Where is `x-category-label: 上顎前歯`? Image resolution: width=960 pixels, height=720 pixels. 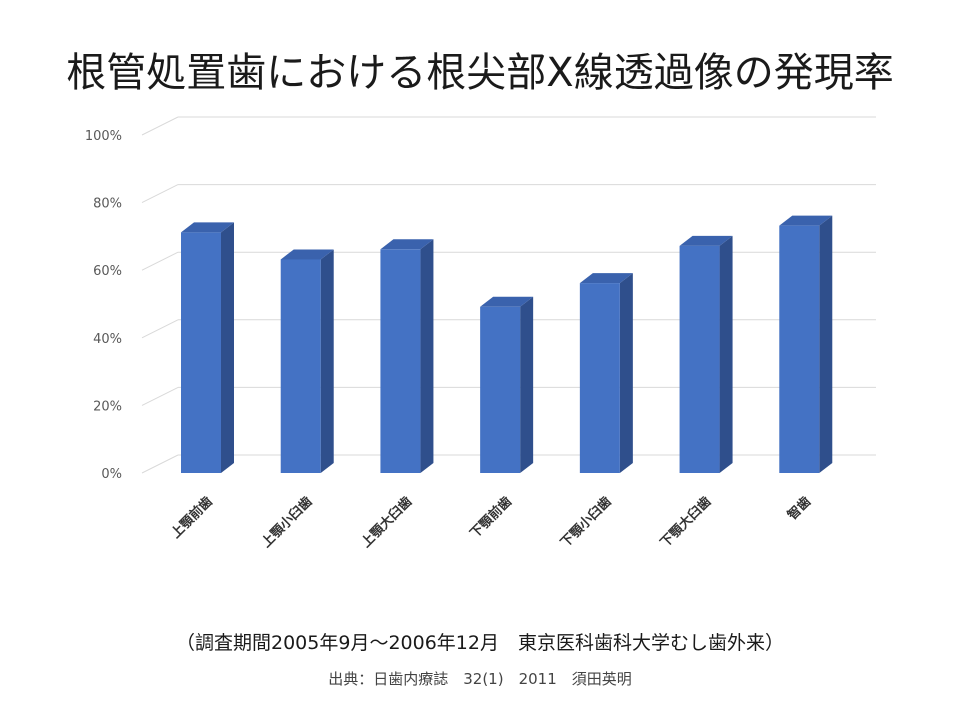 x-category-label: 上顎前歯 is located at coordinates (192, 518).